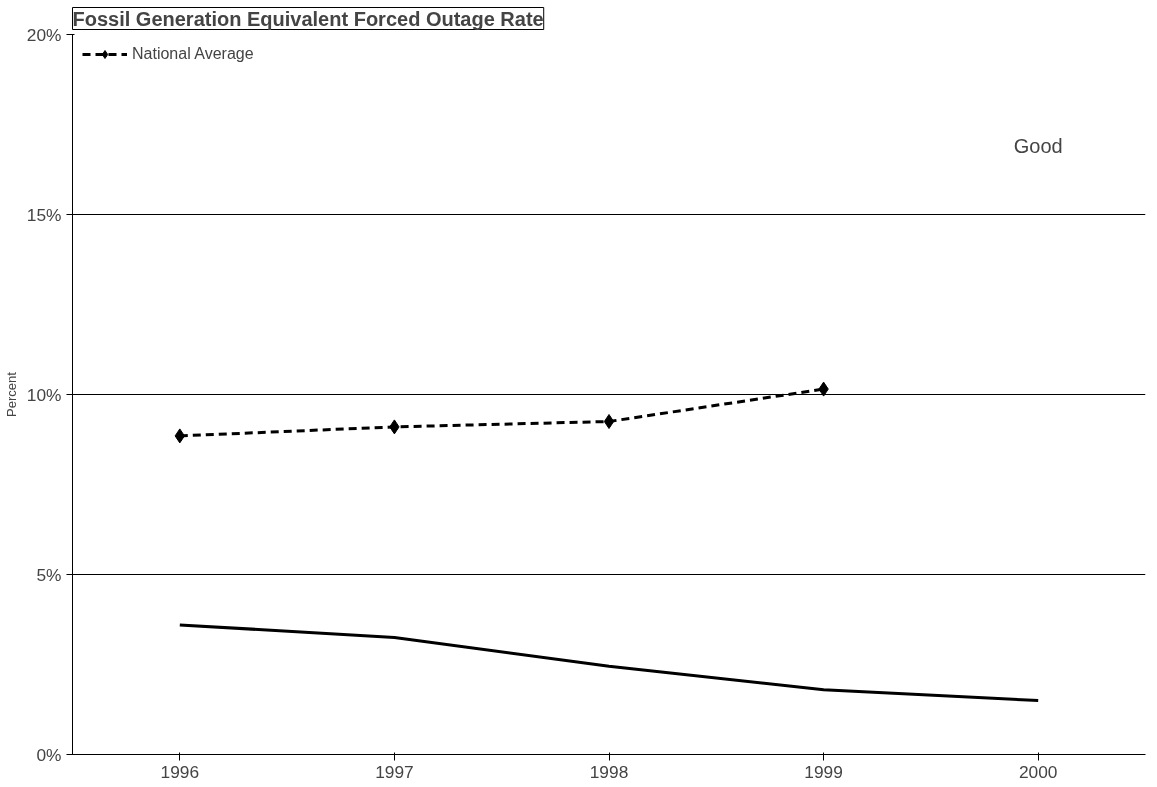  I want to click on x-tick-label: 1997, so click(394, 771).